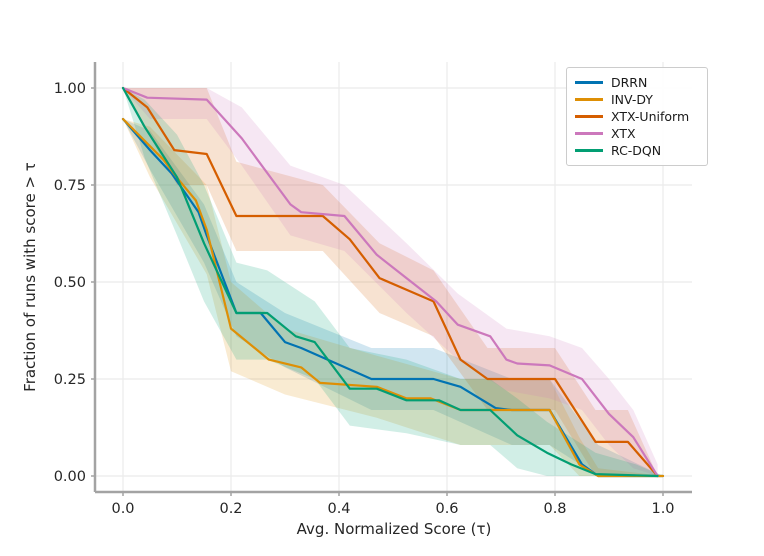 This screenshot has width=764, height=556. Describe the element at coordinates (623, 133) in the screenshot. I see `legend-label: XTX` at that location.